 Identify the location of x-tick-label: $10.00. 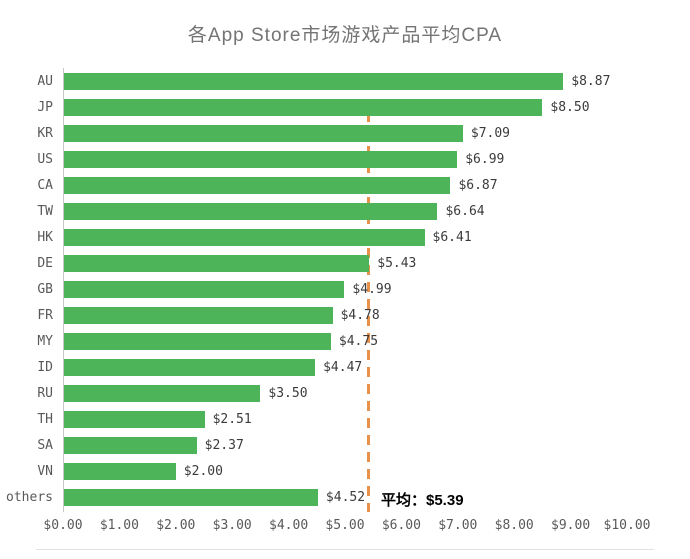
(627, 525).